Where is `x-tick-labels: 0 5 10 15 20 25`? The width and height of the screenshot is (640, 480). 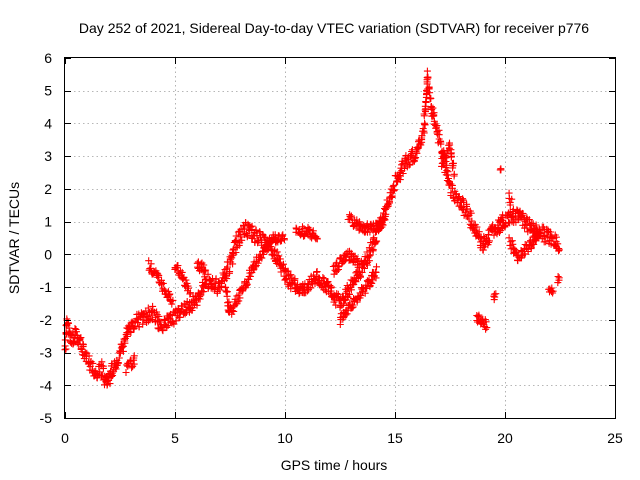
x-tick-labels: 0 5 10 15 20 25 is located at coordinates (342, 438).